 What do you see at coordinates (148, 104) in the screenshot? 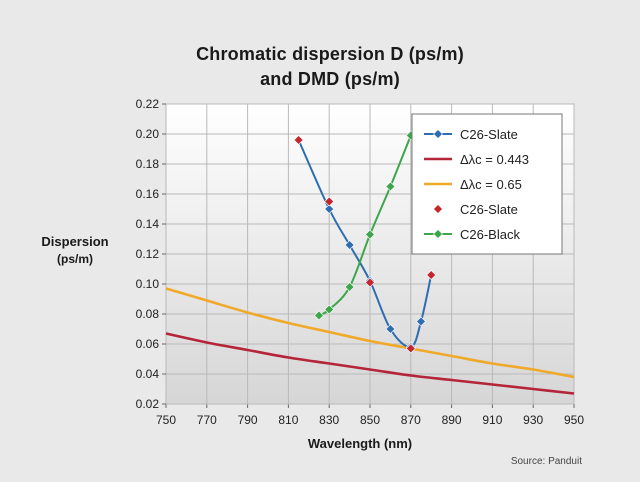
I see `y-tick-label: 0.22` at bounding box center [148, 104].